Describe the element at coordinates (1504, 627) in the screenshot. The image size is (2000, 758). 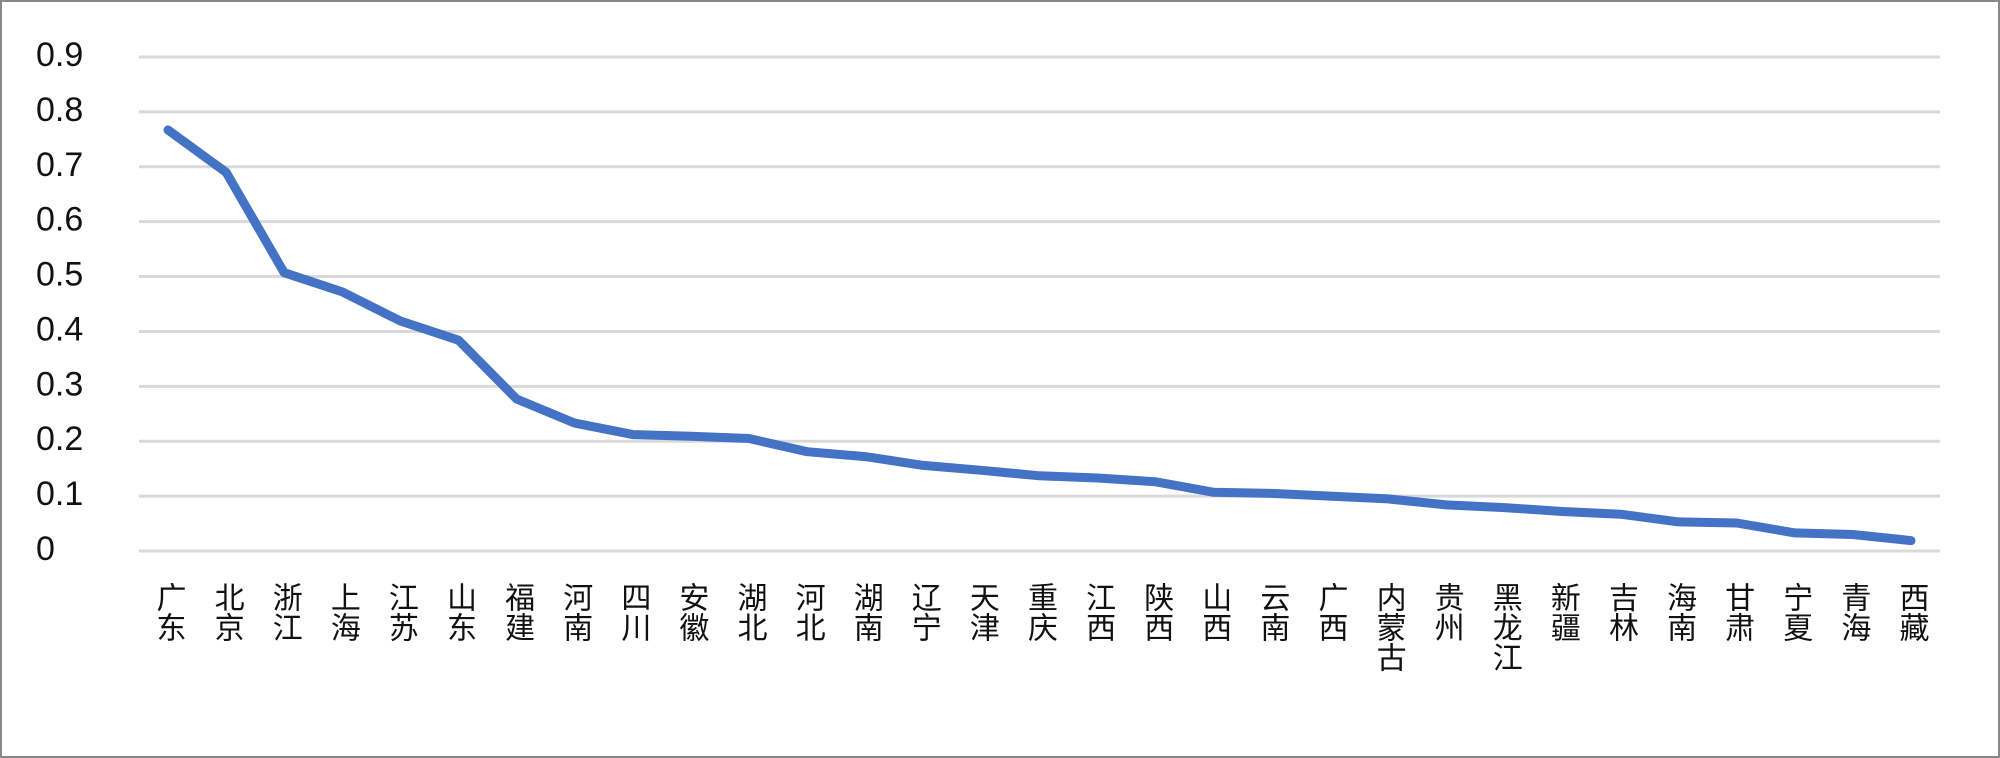
I see `x-tick-label: 黑龙江` at that location.